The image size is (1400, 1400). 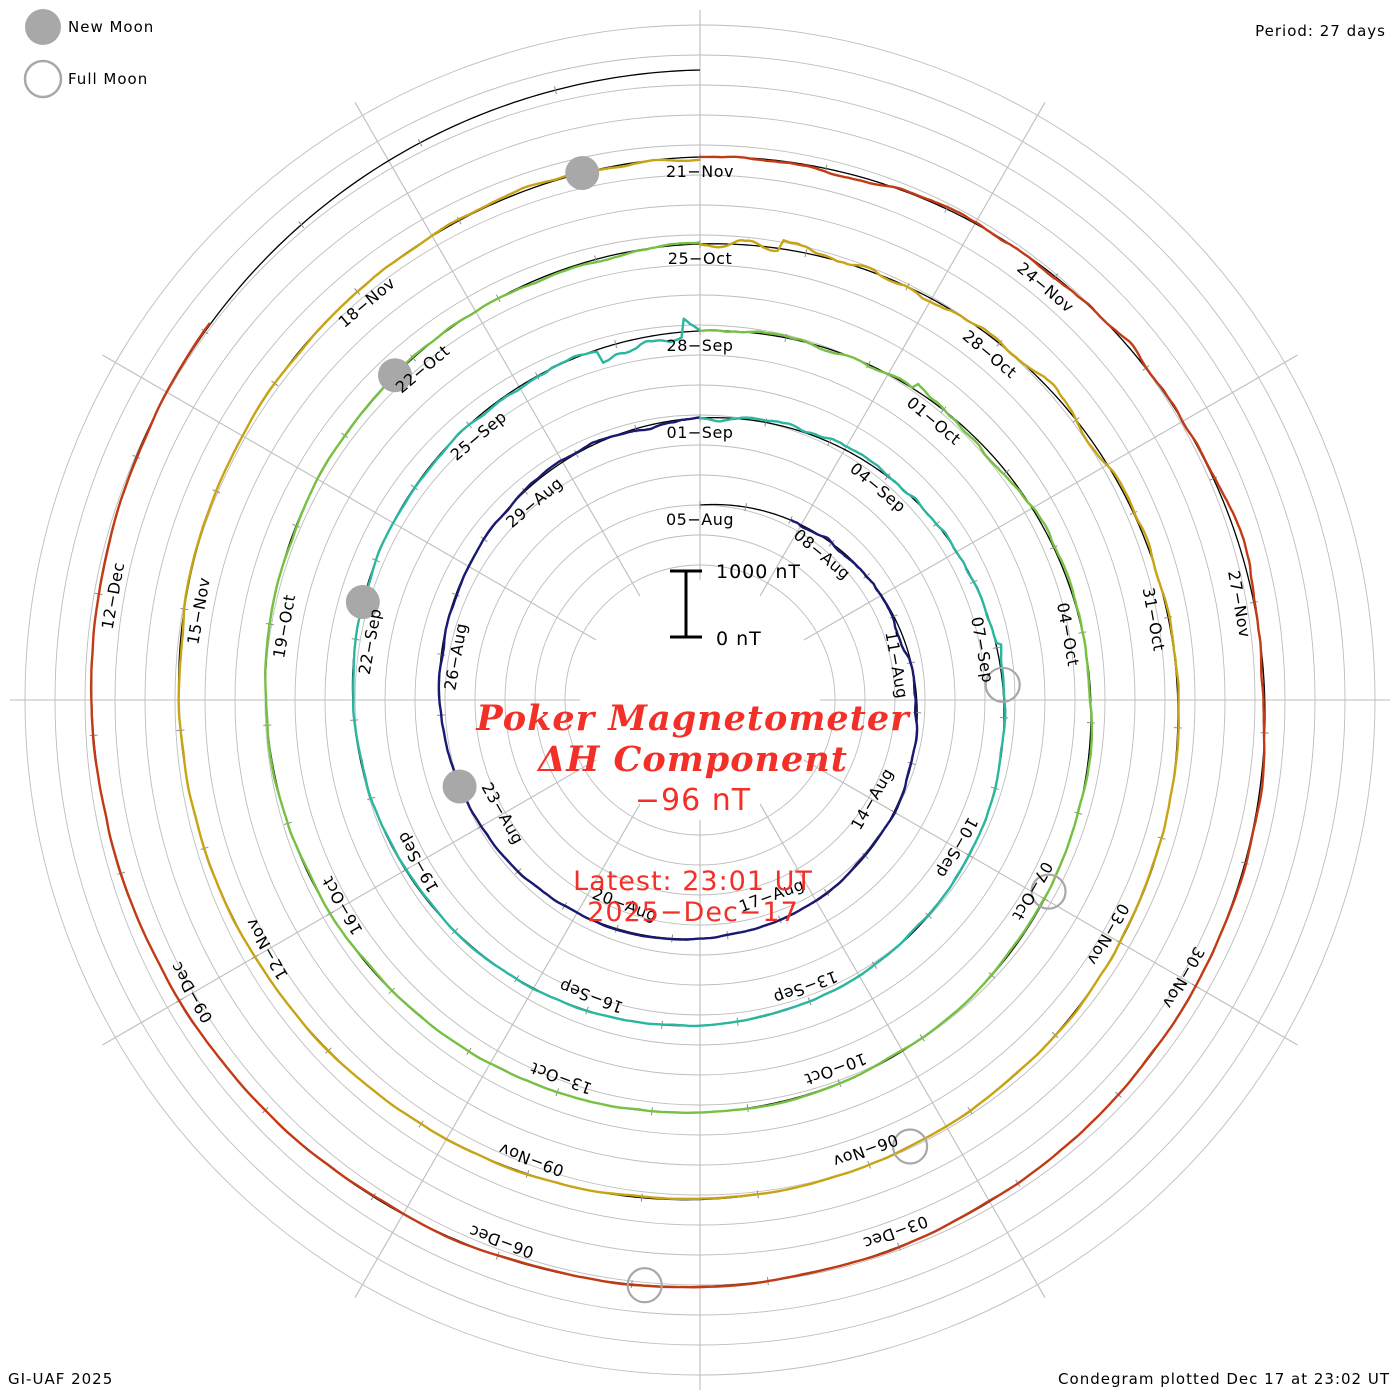 What do you see at coordinates (43, 27) in the screenshot?
I see `new-moon-icon` at bounding box center [43, 27].